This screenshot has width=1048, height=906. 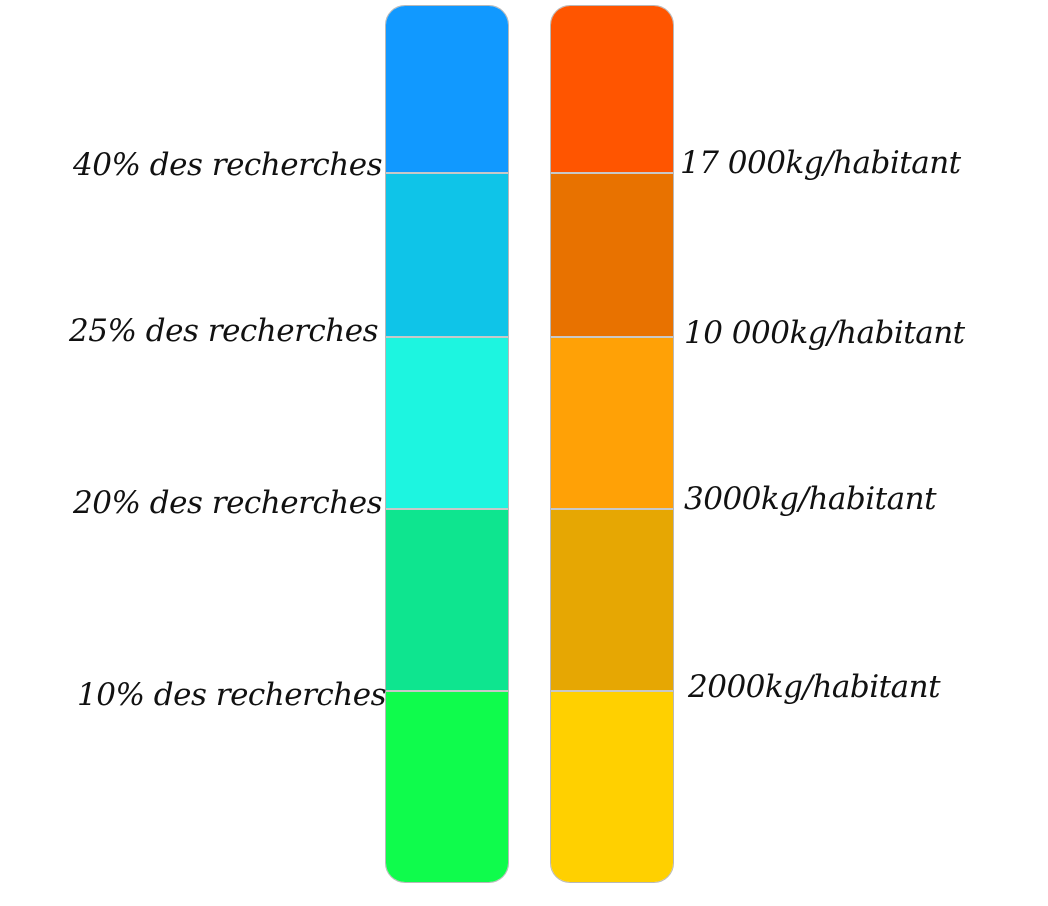 I want to click on threshold-label: 2000kg/habitant, so click(x=814, y=687).